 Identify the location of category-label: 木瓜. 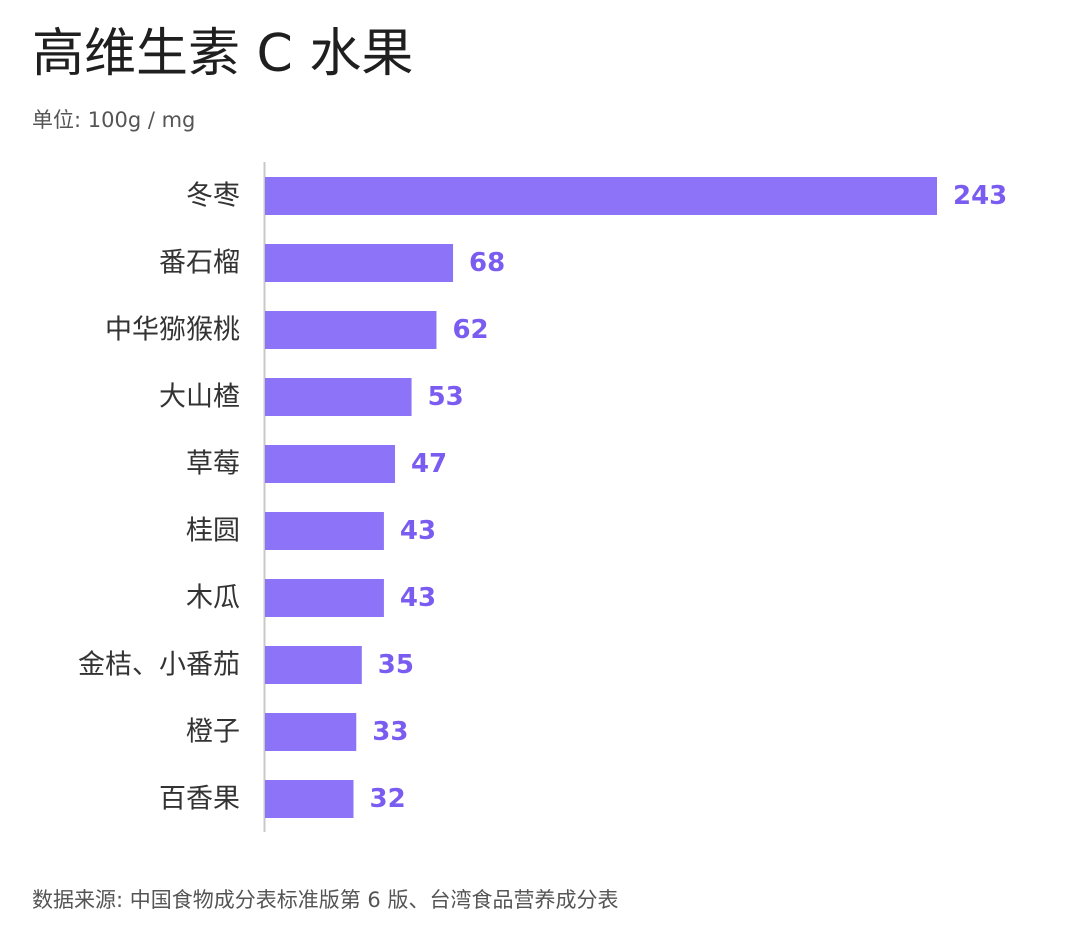
(213, 598).